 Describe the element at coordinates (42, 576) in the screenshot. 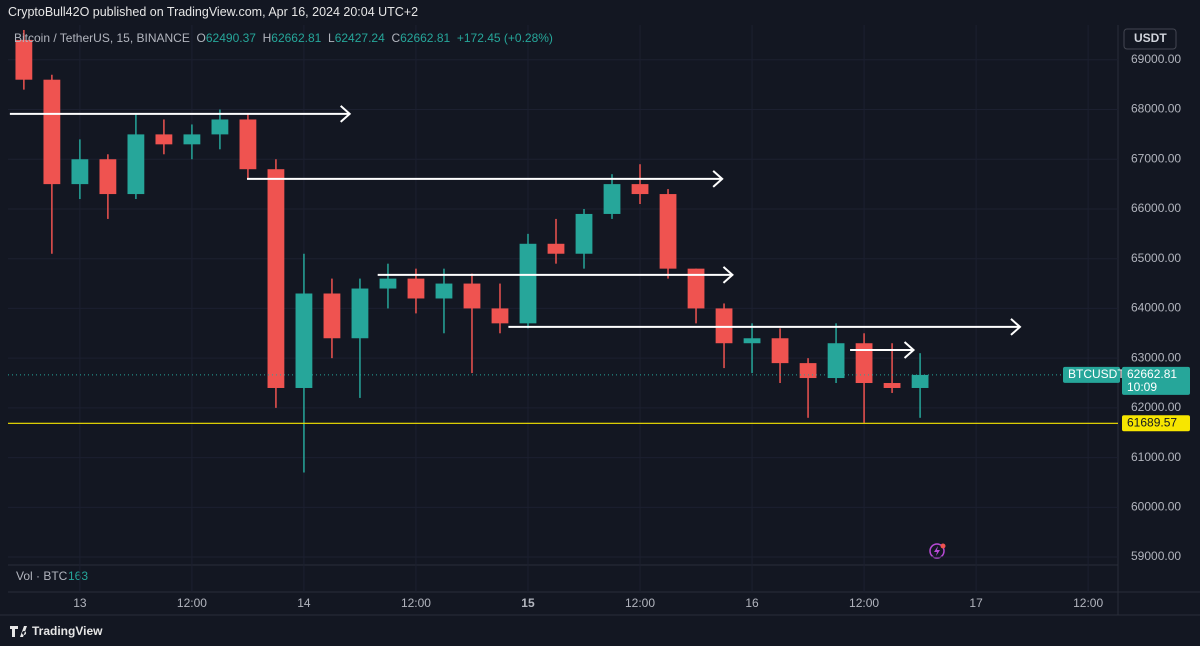

I see `volume-label: Vol · BTC` at that location.